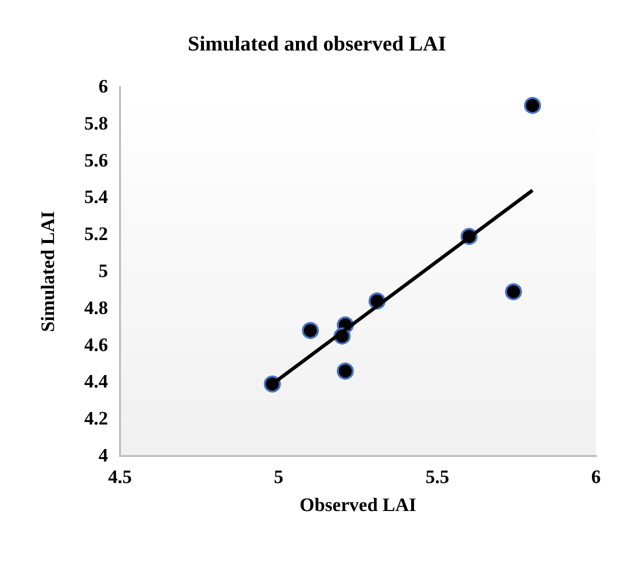 The image size is (634, 569). I want to click on y-tick-label: 4, so click(103, 456).